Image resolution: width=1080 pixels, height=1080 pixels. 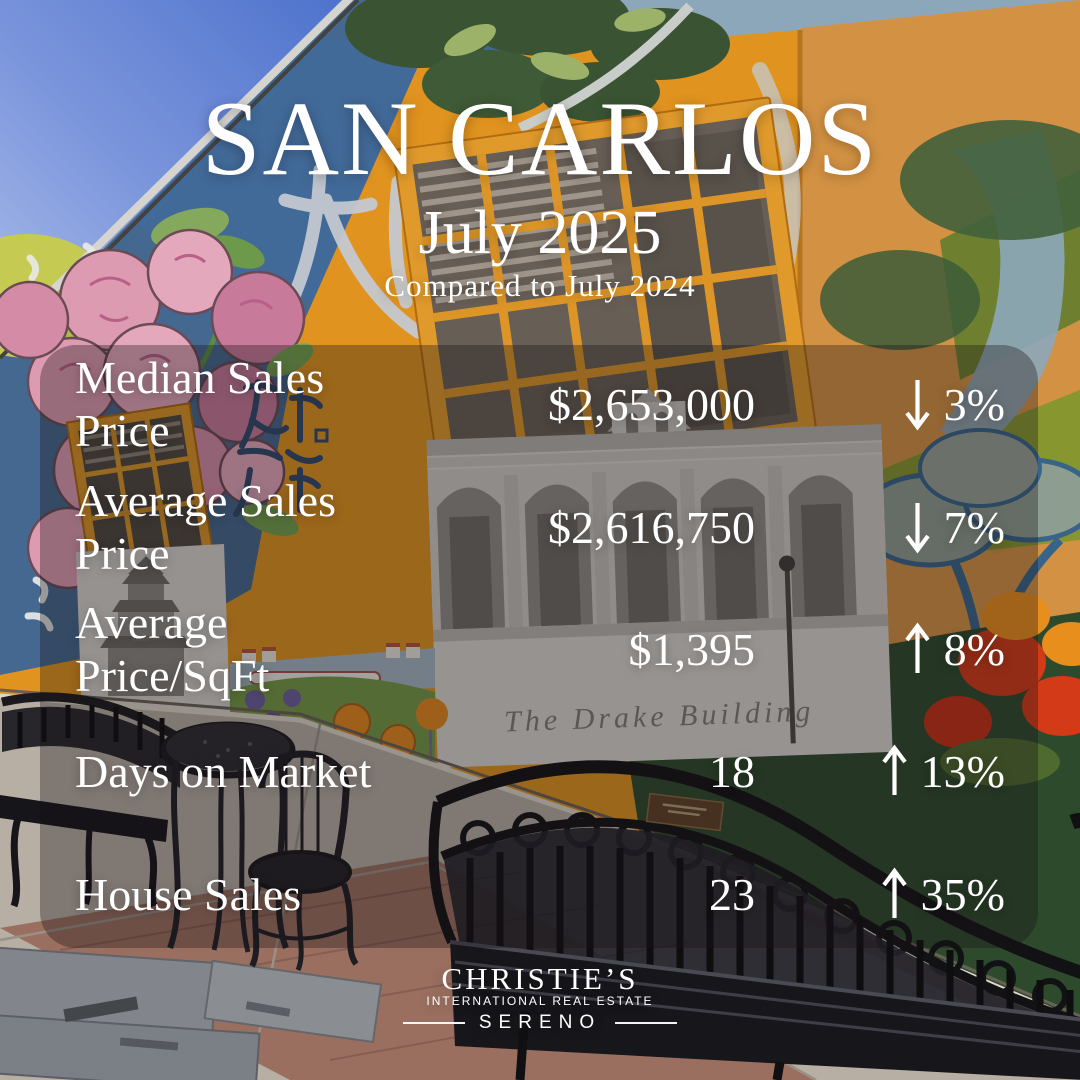 What do you see at coordinates (732, 894) in the screenshot?
I see `stat-value: 23` at bounding box center [732, 894].